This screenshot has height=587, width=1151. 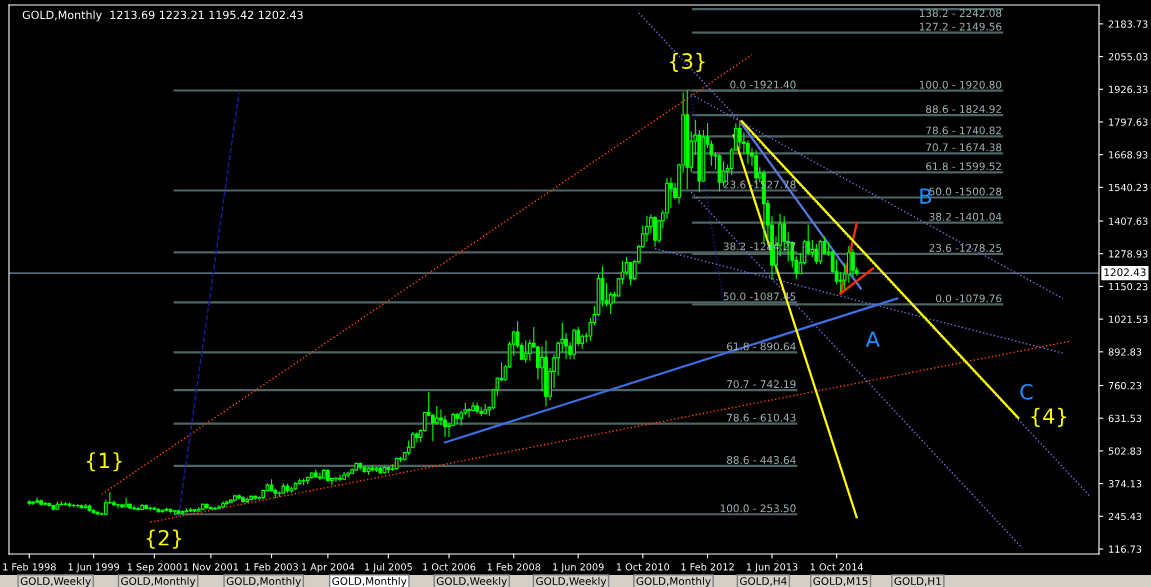 I want to click on series-label: 0.0 -1921.40, so click(x=763, y=84).